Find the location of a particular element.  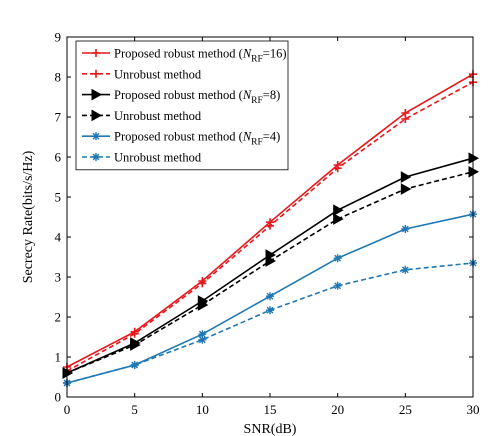

x-tick-label: 15 is located at coordinates (270, 409).